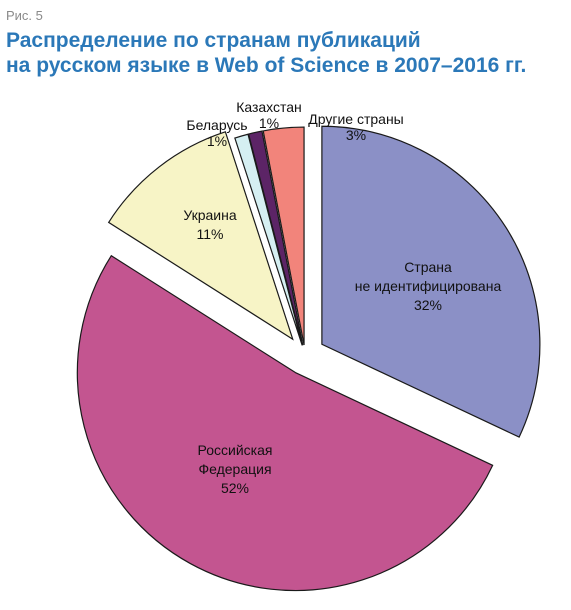  I want to click on slice-value-6: 3%, so click(356, 135).